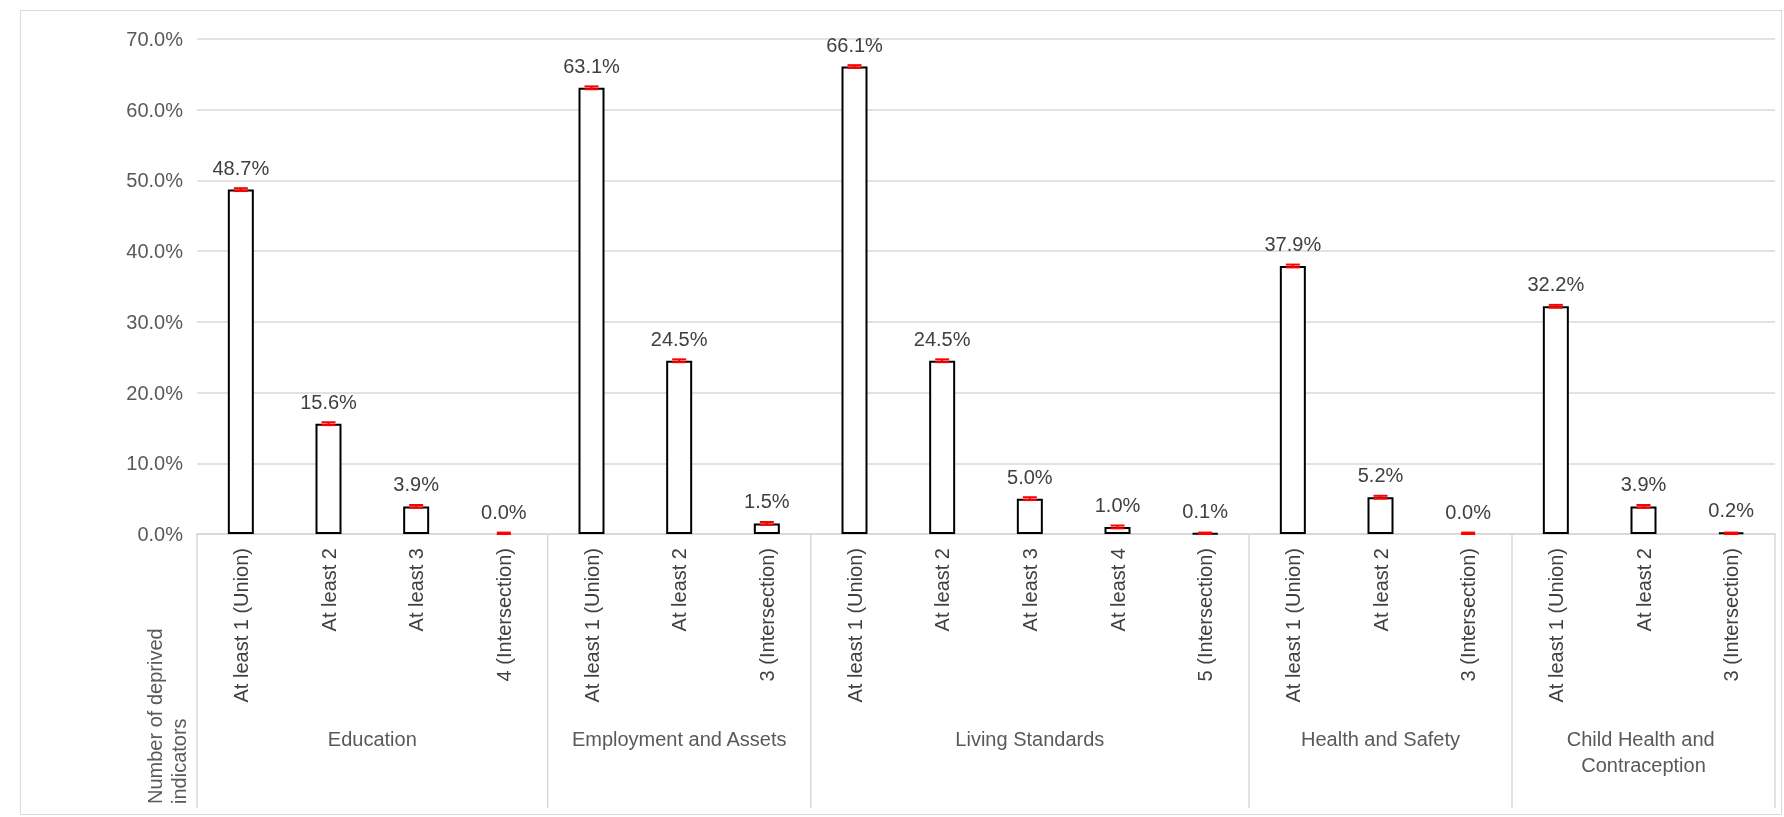 Image resolution: width=1784 pixels, height=817 pixels. I want to click on text: Education, so click(372, 739).